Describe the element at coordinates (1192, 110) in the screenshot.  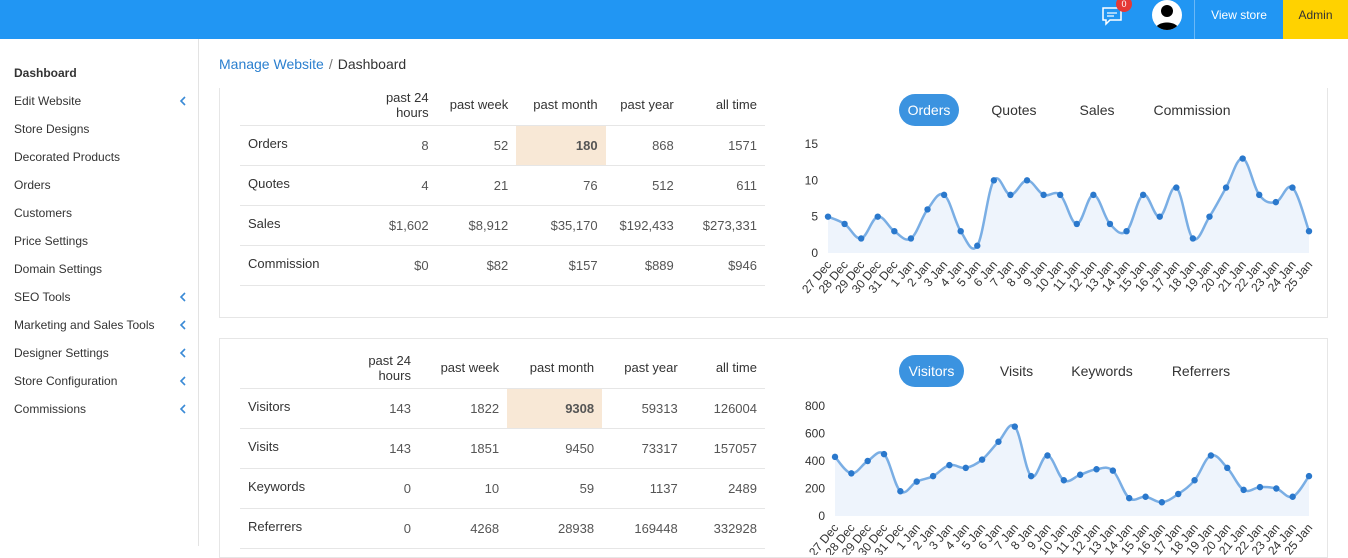
I see `tab-commission: Commission` at that location.